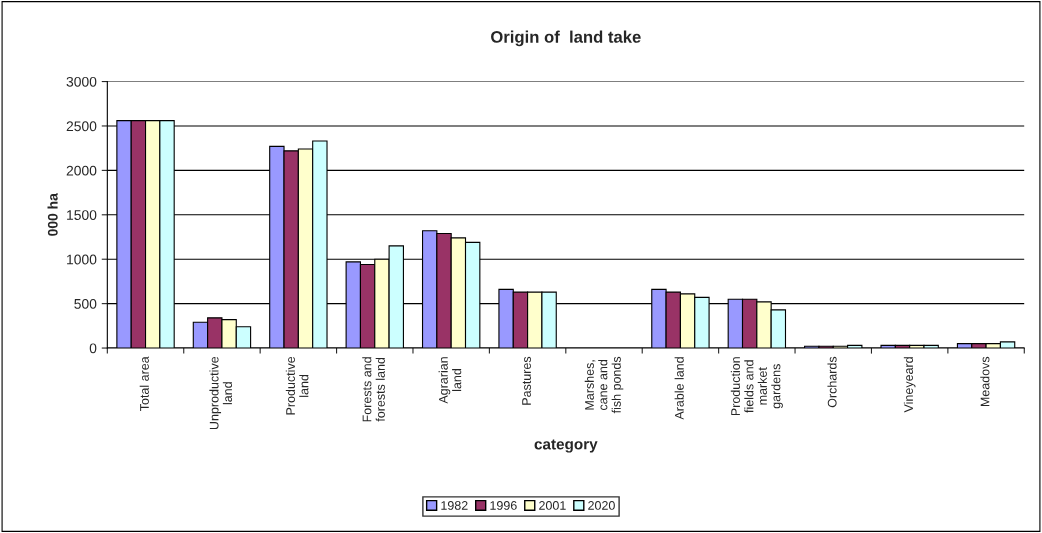 The width and height of the screenshot is (1042, 533). What do you see at coordinates (909, 385) in the screenshot?
I see `x-tick-label: Vineyeard` at bounding box center [909, 385].